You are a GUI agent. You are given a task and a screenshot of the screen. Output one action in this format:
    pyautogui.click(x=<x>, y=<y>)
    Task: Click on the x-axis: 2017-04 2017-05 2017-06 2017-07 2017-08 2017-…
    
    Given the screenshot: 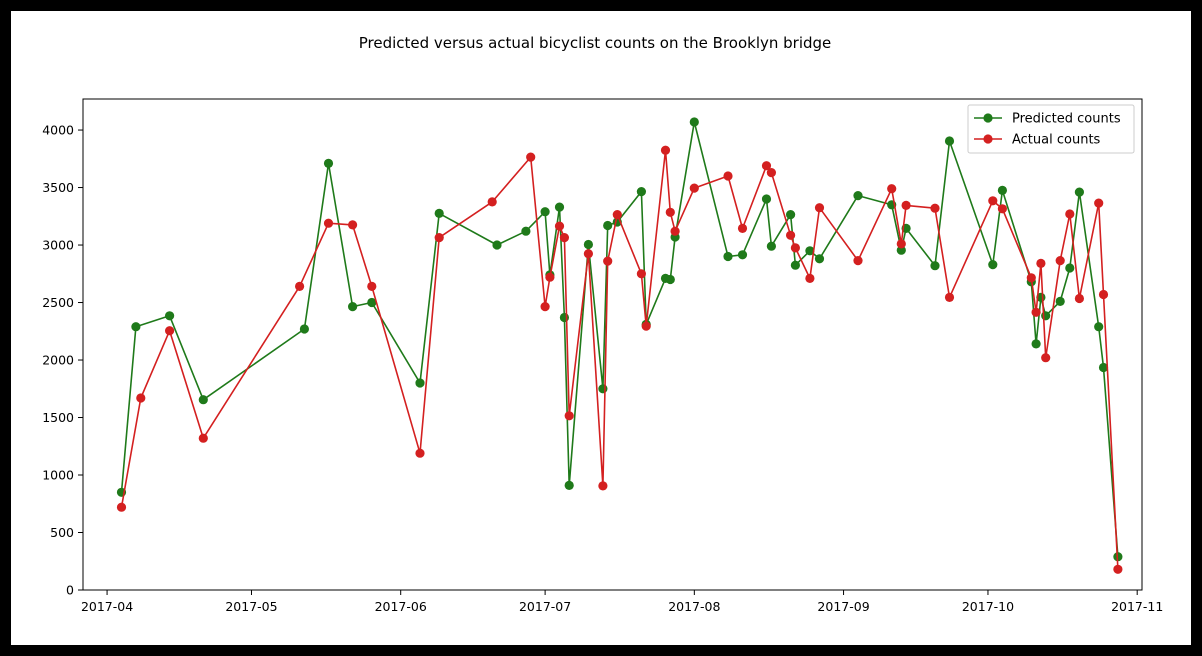 What is the action you would take?
    pyautogui.click(x=622, y=602)
    